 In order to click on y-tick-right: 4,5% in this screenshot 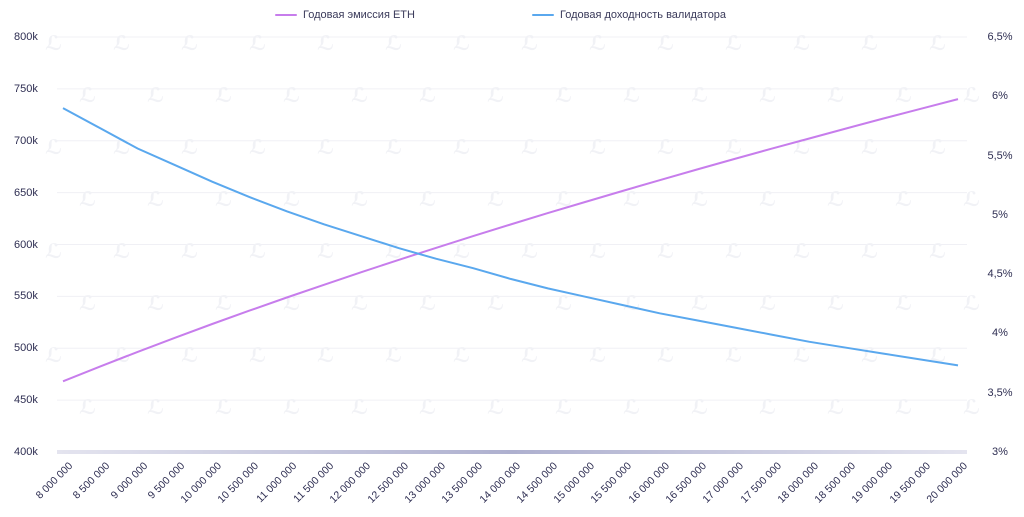, I will do `click(1000, 274)`.